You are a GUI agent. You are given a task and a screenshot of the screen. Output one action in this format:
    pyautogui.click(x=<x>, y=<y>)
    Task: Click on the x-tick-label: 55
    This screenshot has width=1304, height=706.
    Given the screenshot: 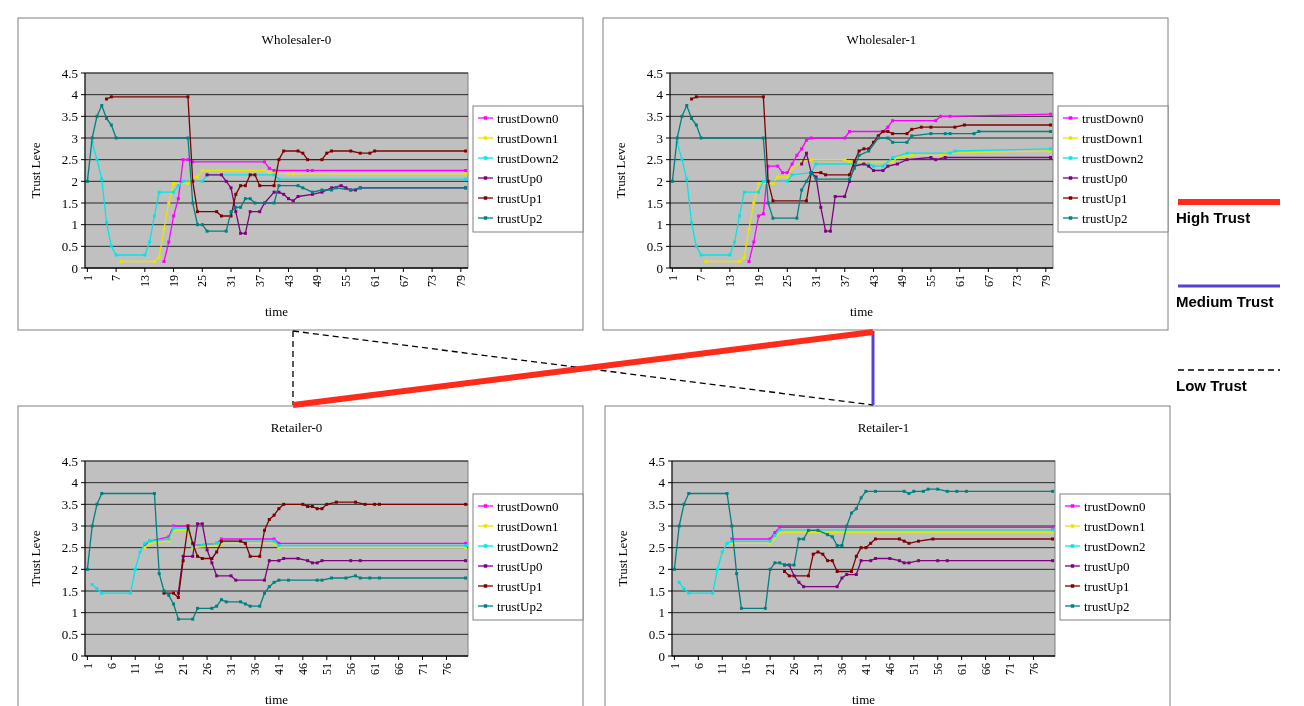 What is the action you would take?
    pyautogui.click(x=931, y=281)
    